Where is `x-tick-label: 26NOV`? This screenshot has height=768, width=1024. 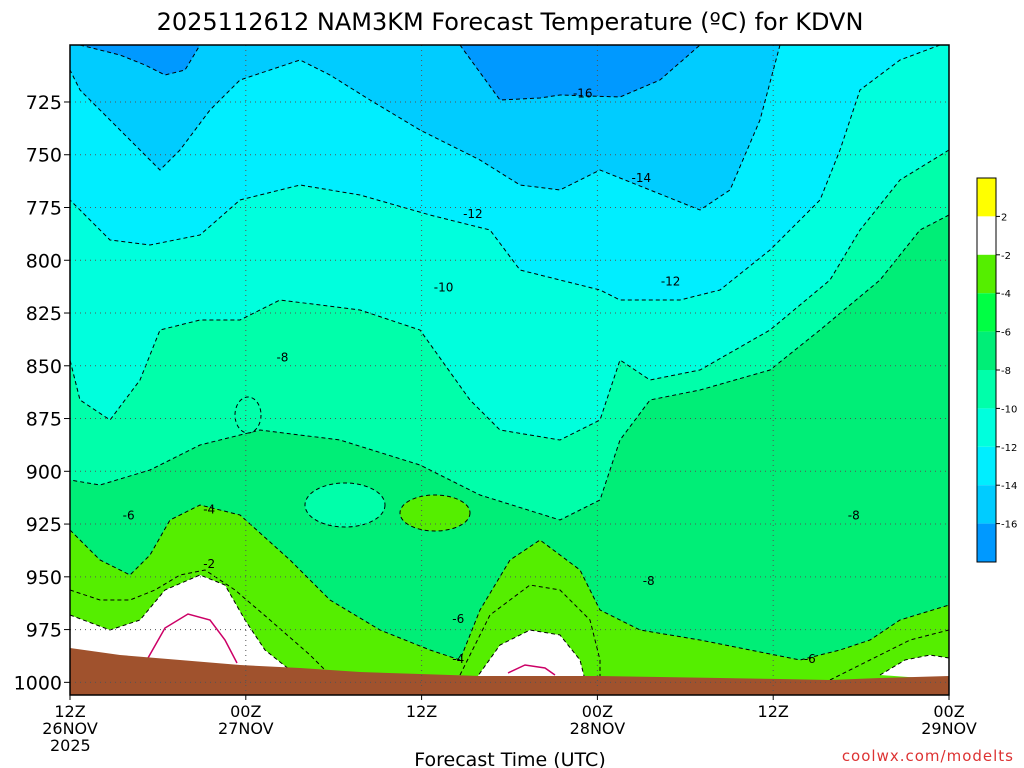 x-tick-label: 26NOV is located at coordinates (70, 728).